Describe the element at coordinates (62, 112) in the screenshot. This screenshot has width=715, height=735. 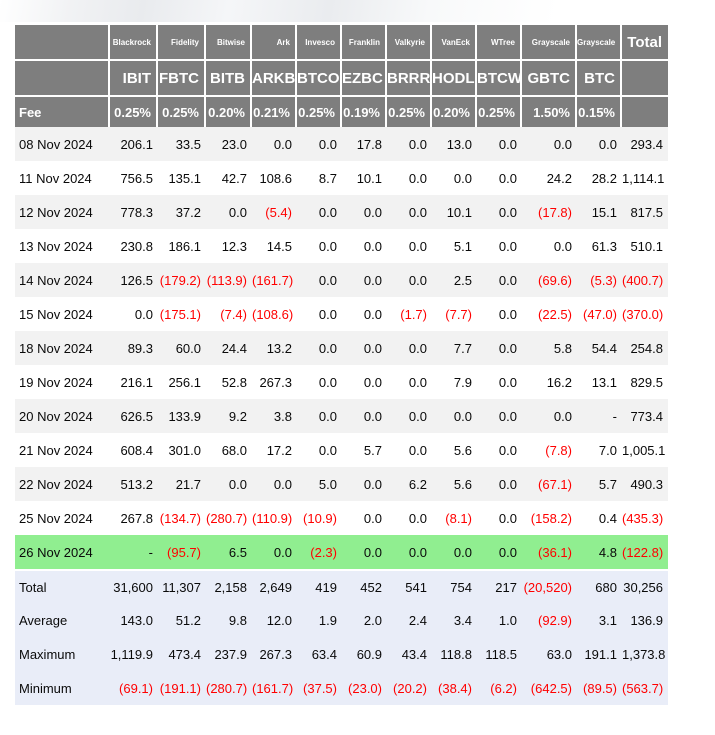
I see `fee-label: Fee` at that location.